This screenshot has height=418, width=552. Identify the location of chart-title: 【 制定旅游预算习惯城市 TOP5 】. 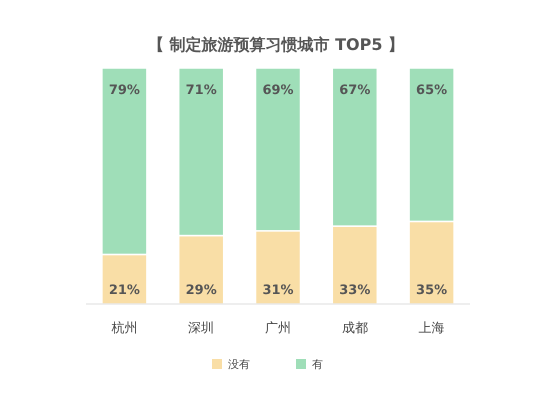
(276, 44).